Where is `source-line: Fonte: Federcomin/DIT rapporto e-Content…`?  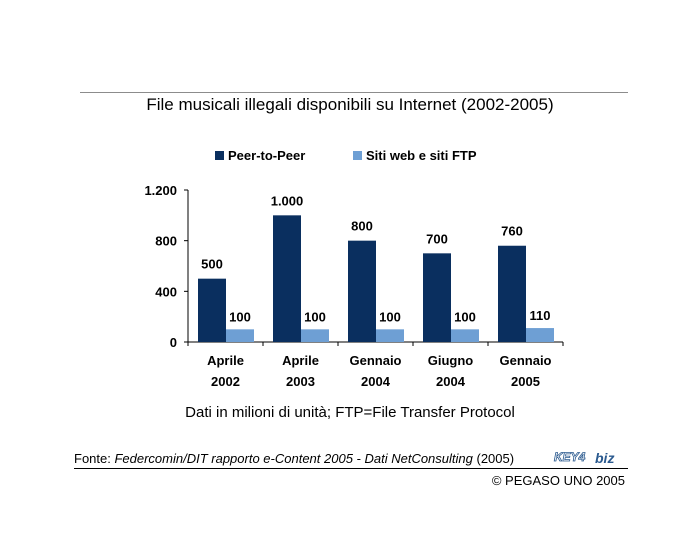
source-line: Fonte: Federcomin/DIT rapporto e-Content… is located at coordinates (294, 458).